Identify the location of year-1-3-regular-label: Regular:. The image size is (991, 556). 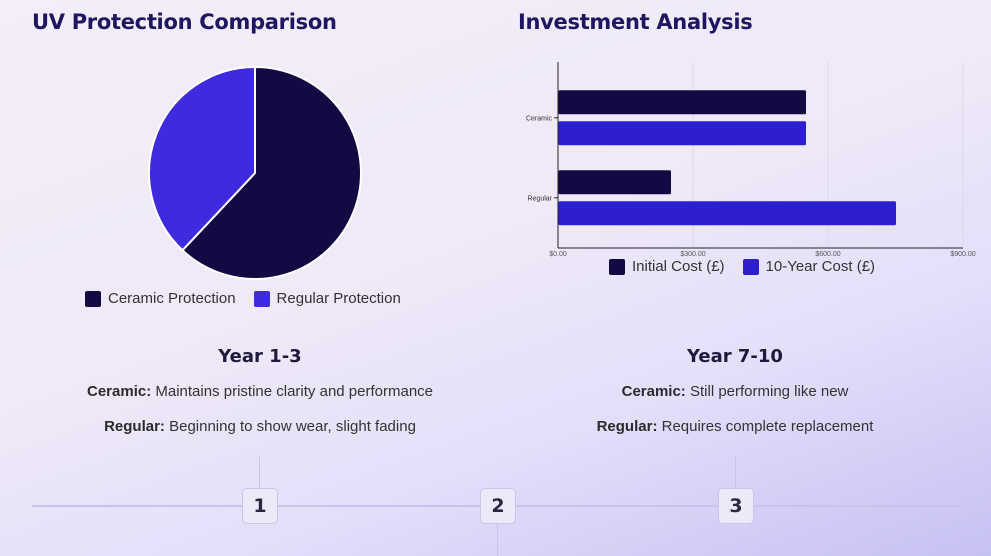
(134, 426).